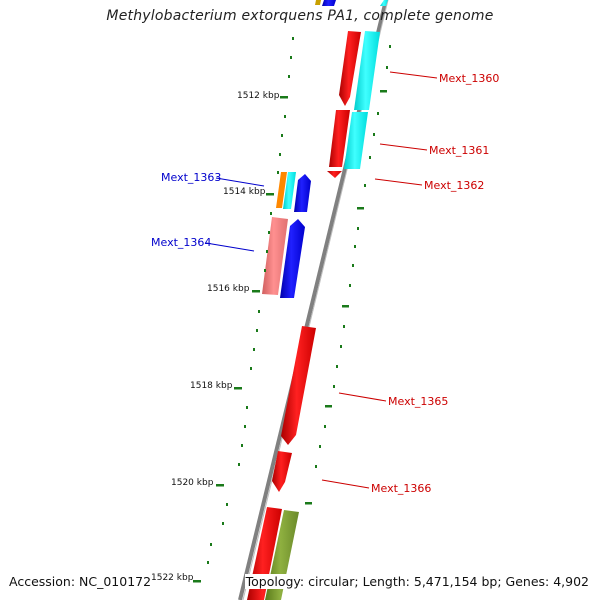 This screenshot has height=600, width=600. Describe the element at coordinates (181, 242) in the screenshot. I see `gene-label-mext-1364: Mext_1364` at that location.